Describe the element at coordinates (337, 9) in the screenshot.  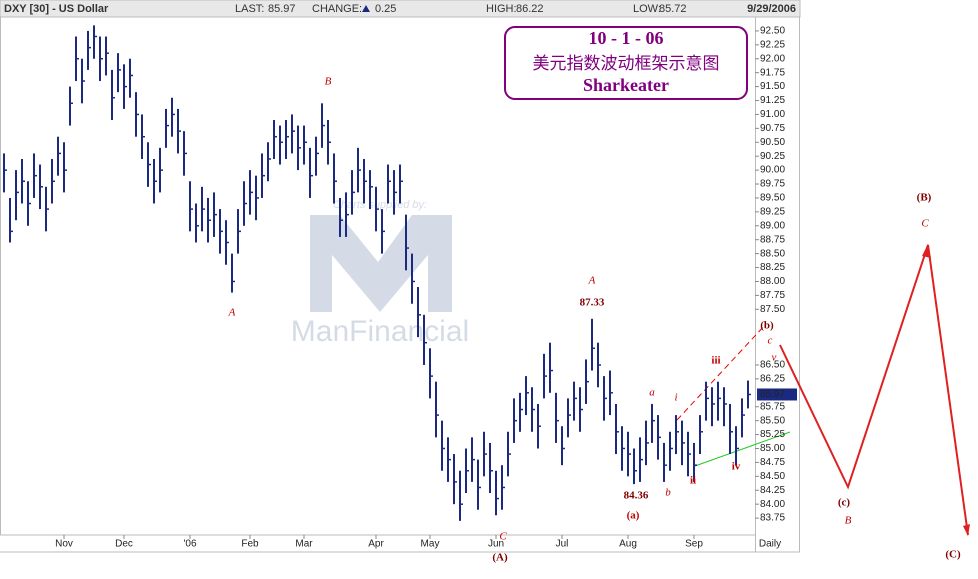
I see `change-label: CHANGE:` at that location.